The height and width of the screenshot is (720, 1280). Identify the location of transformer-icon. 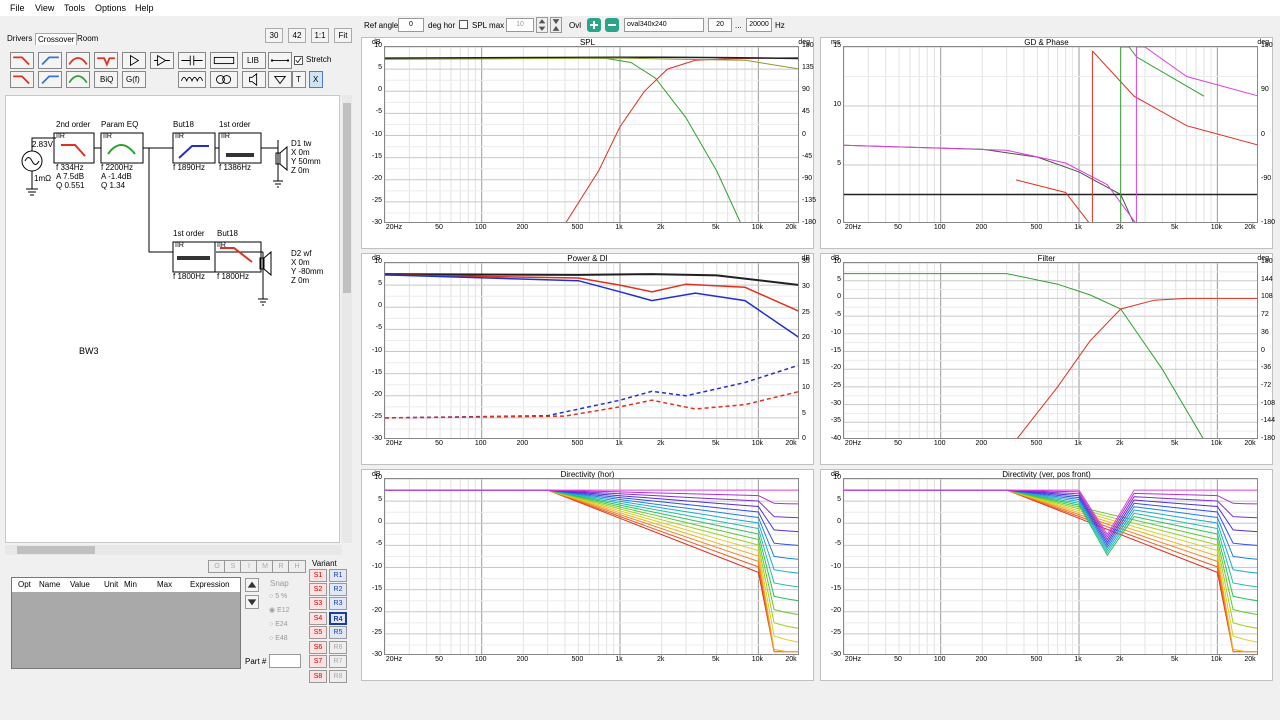
(224, 79).